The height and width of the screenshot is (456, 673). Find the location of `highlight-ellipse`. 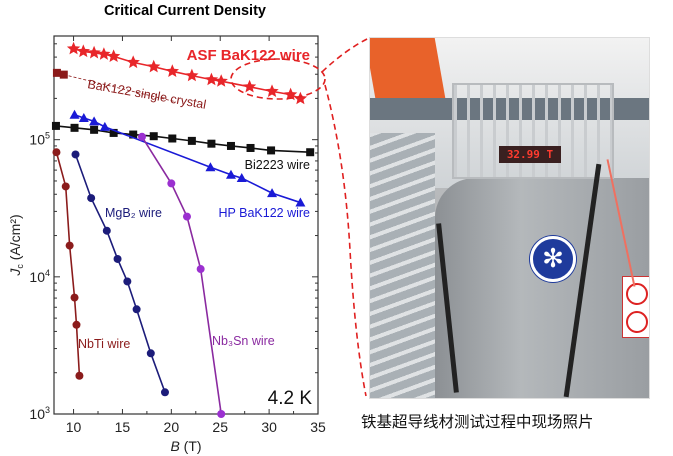

highlight-ellipse is located at coordinates (278, 79).